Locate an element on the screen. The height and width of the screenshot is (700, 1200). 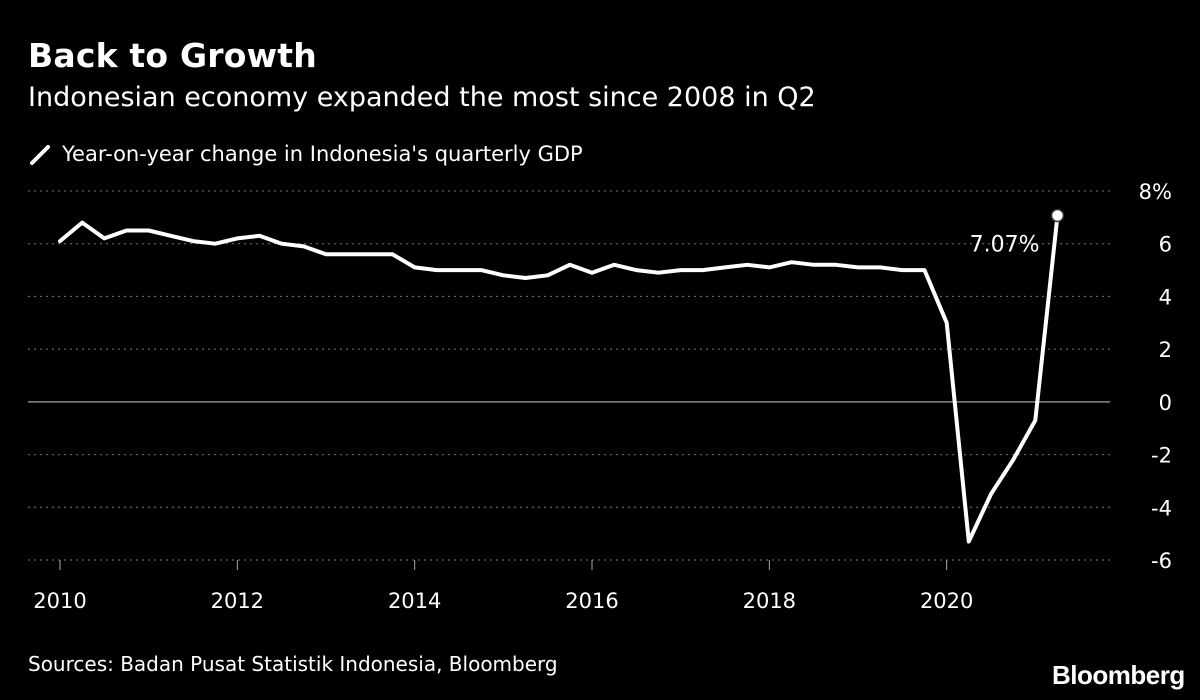
x-tick-label: 2010 is located at coordinates (59, 601).